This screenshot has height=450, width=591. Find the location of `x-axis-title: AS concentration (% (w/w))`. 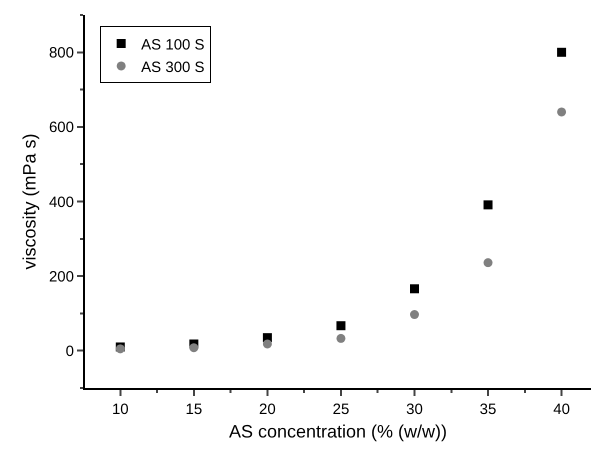

x-axis-title: AS concentration (% (w/w)) is located at coordinates (338, 432).